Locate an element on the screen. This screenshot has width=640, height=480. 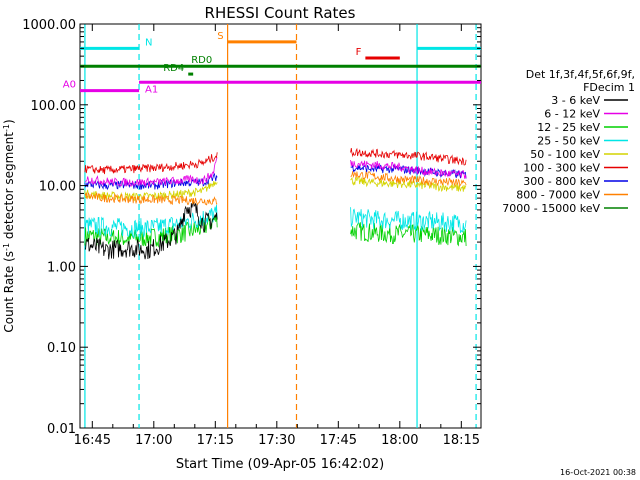
x-axis-label: Start Time (09-Apr-05 16:42:02) is located at coordinates (280, 464).